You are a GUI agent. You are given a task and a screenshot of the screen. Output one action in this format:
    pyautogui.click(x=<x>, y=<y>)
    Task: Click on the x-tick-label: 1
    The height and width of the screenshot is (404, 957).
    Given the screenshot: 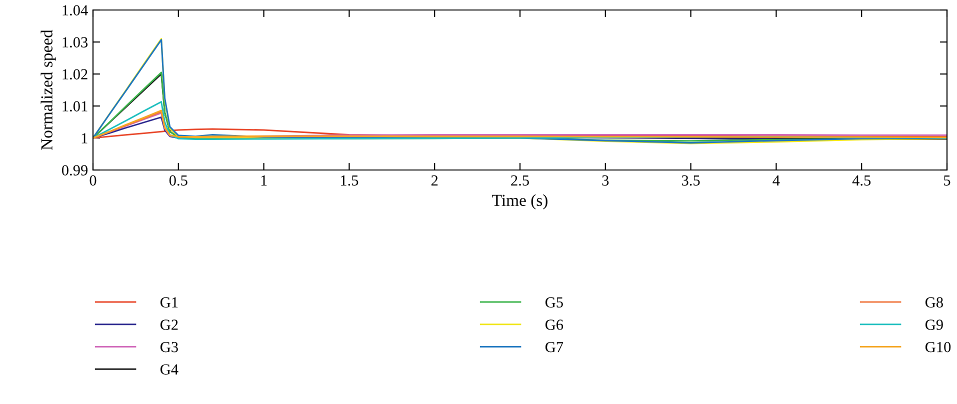 What is the action you would take?
    pyautogui.click(x=264, y=180)
    